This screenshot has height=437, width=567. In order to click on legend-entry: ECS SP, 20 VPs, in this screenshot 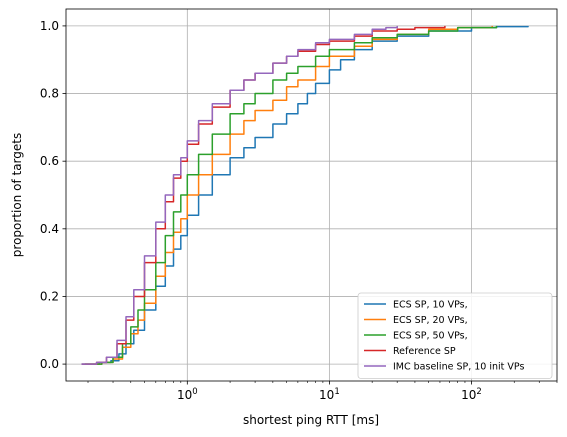, I will do `click(430, 320)`.